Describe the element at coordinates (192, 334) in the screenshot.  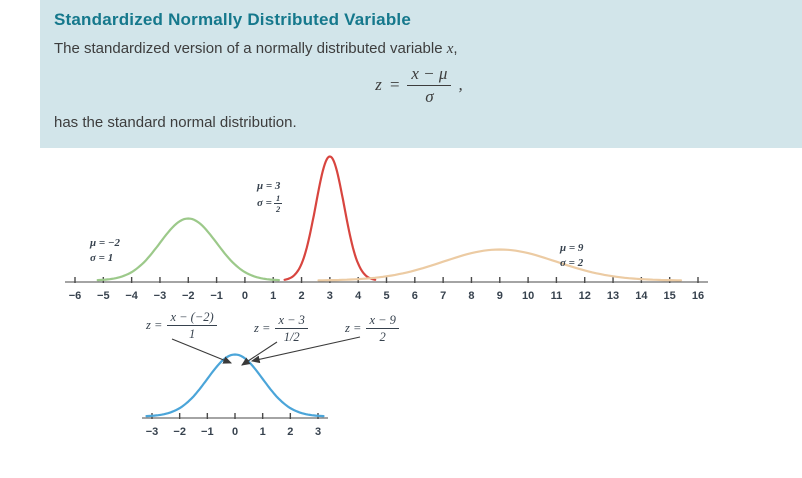
I see `z-denominator: 1` at that location.